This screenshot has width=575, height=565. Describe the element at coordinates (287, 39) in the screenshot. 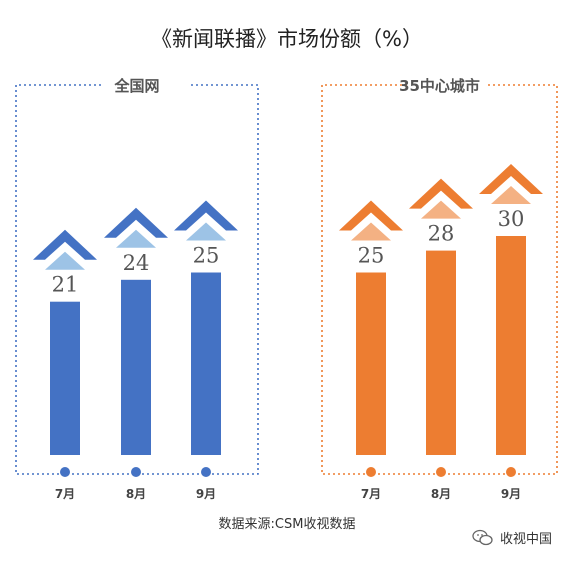

I see `chart-title: 《新闻联播》市场份额（%）` at that location.